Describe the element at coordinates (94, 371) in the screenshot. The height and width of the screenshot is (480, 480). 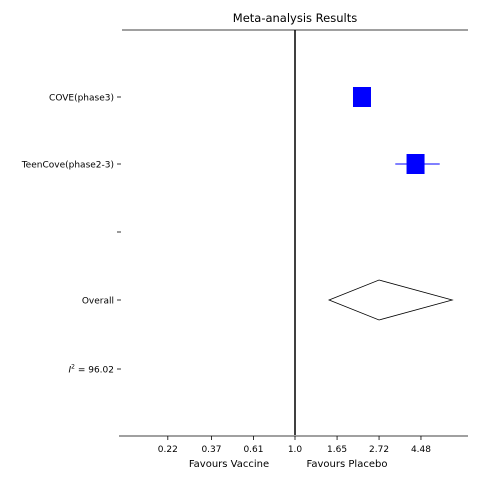
I see `heterogeneity-value: = 96.02` at that location.